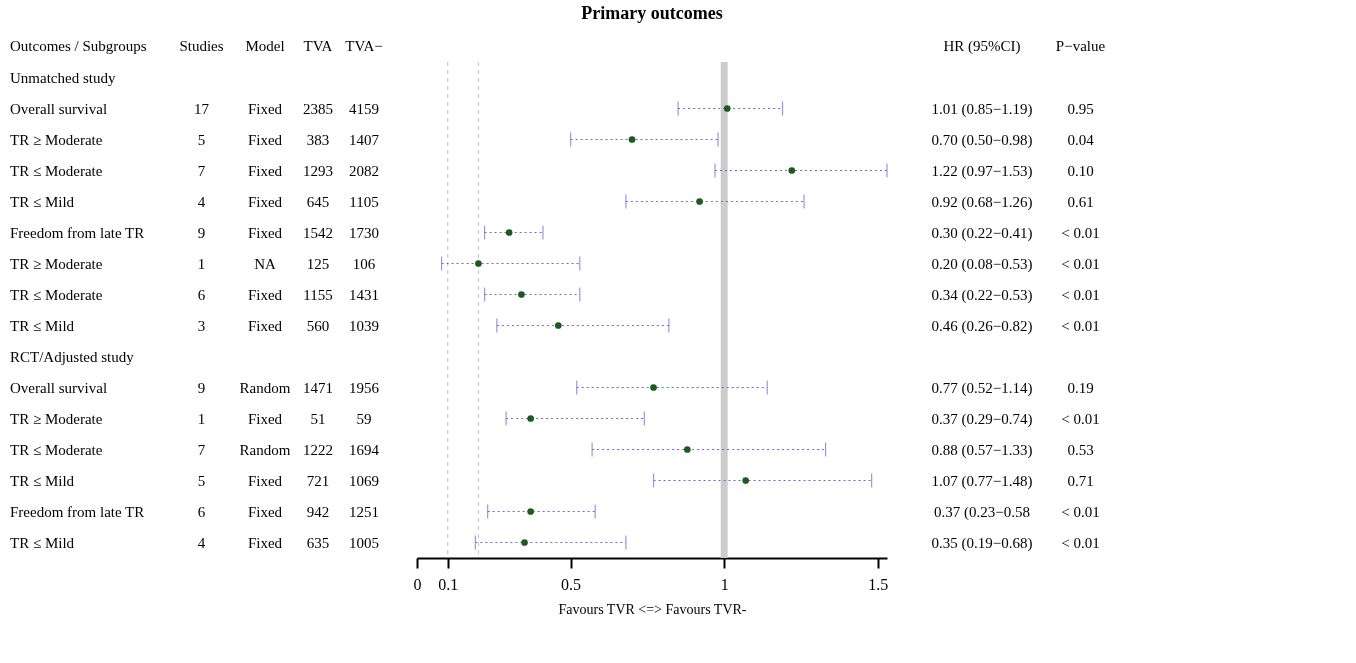  What do you see at coordinates (201, 46) in the screenshot?
I see `category-label: Studies` at bounding box center [201, 46].